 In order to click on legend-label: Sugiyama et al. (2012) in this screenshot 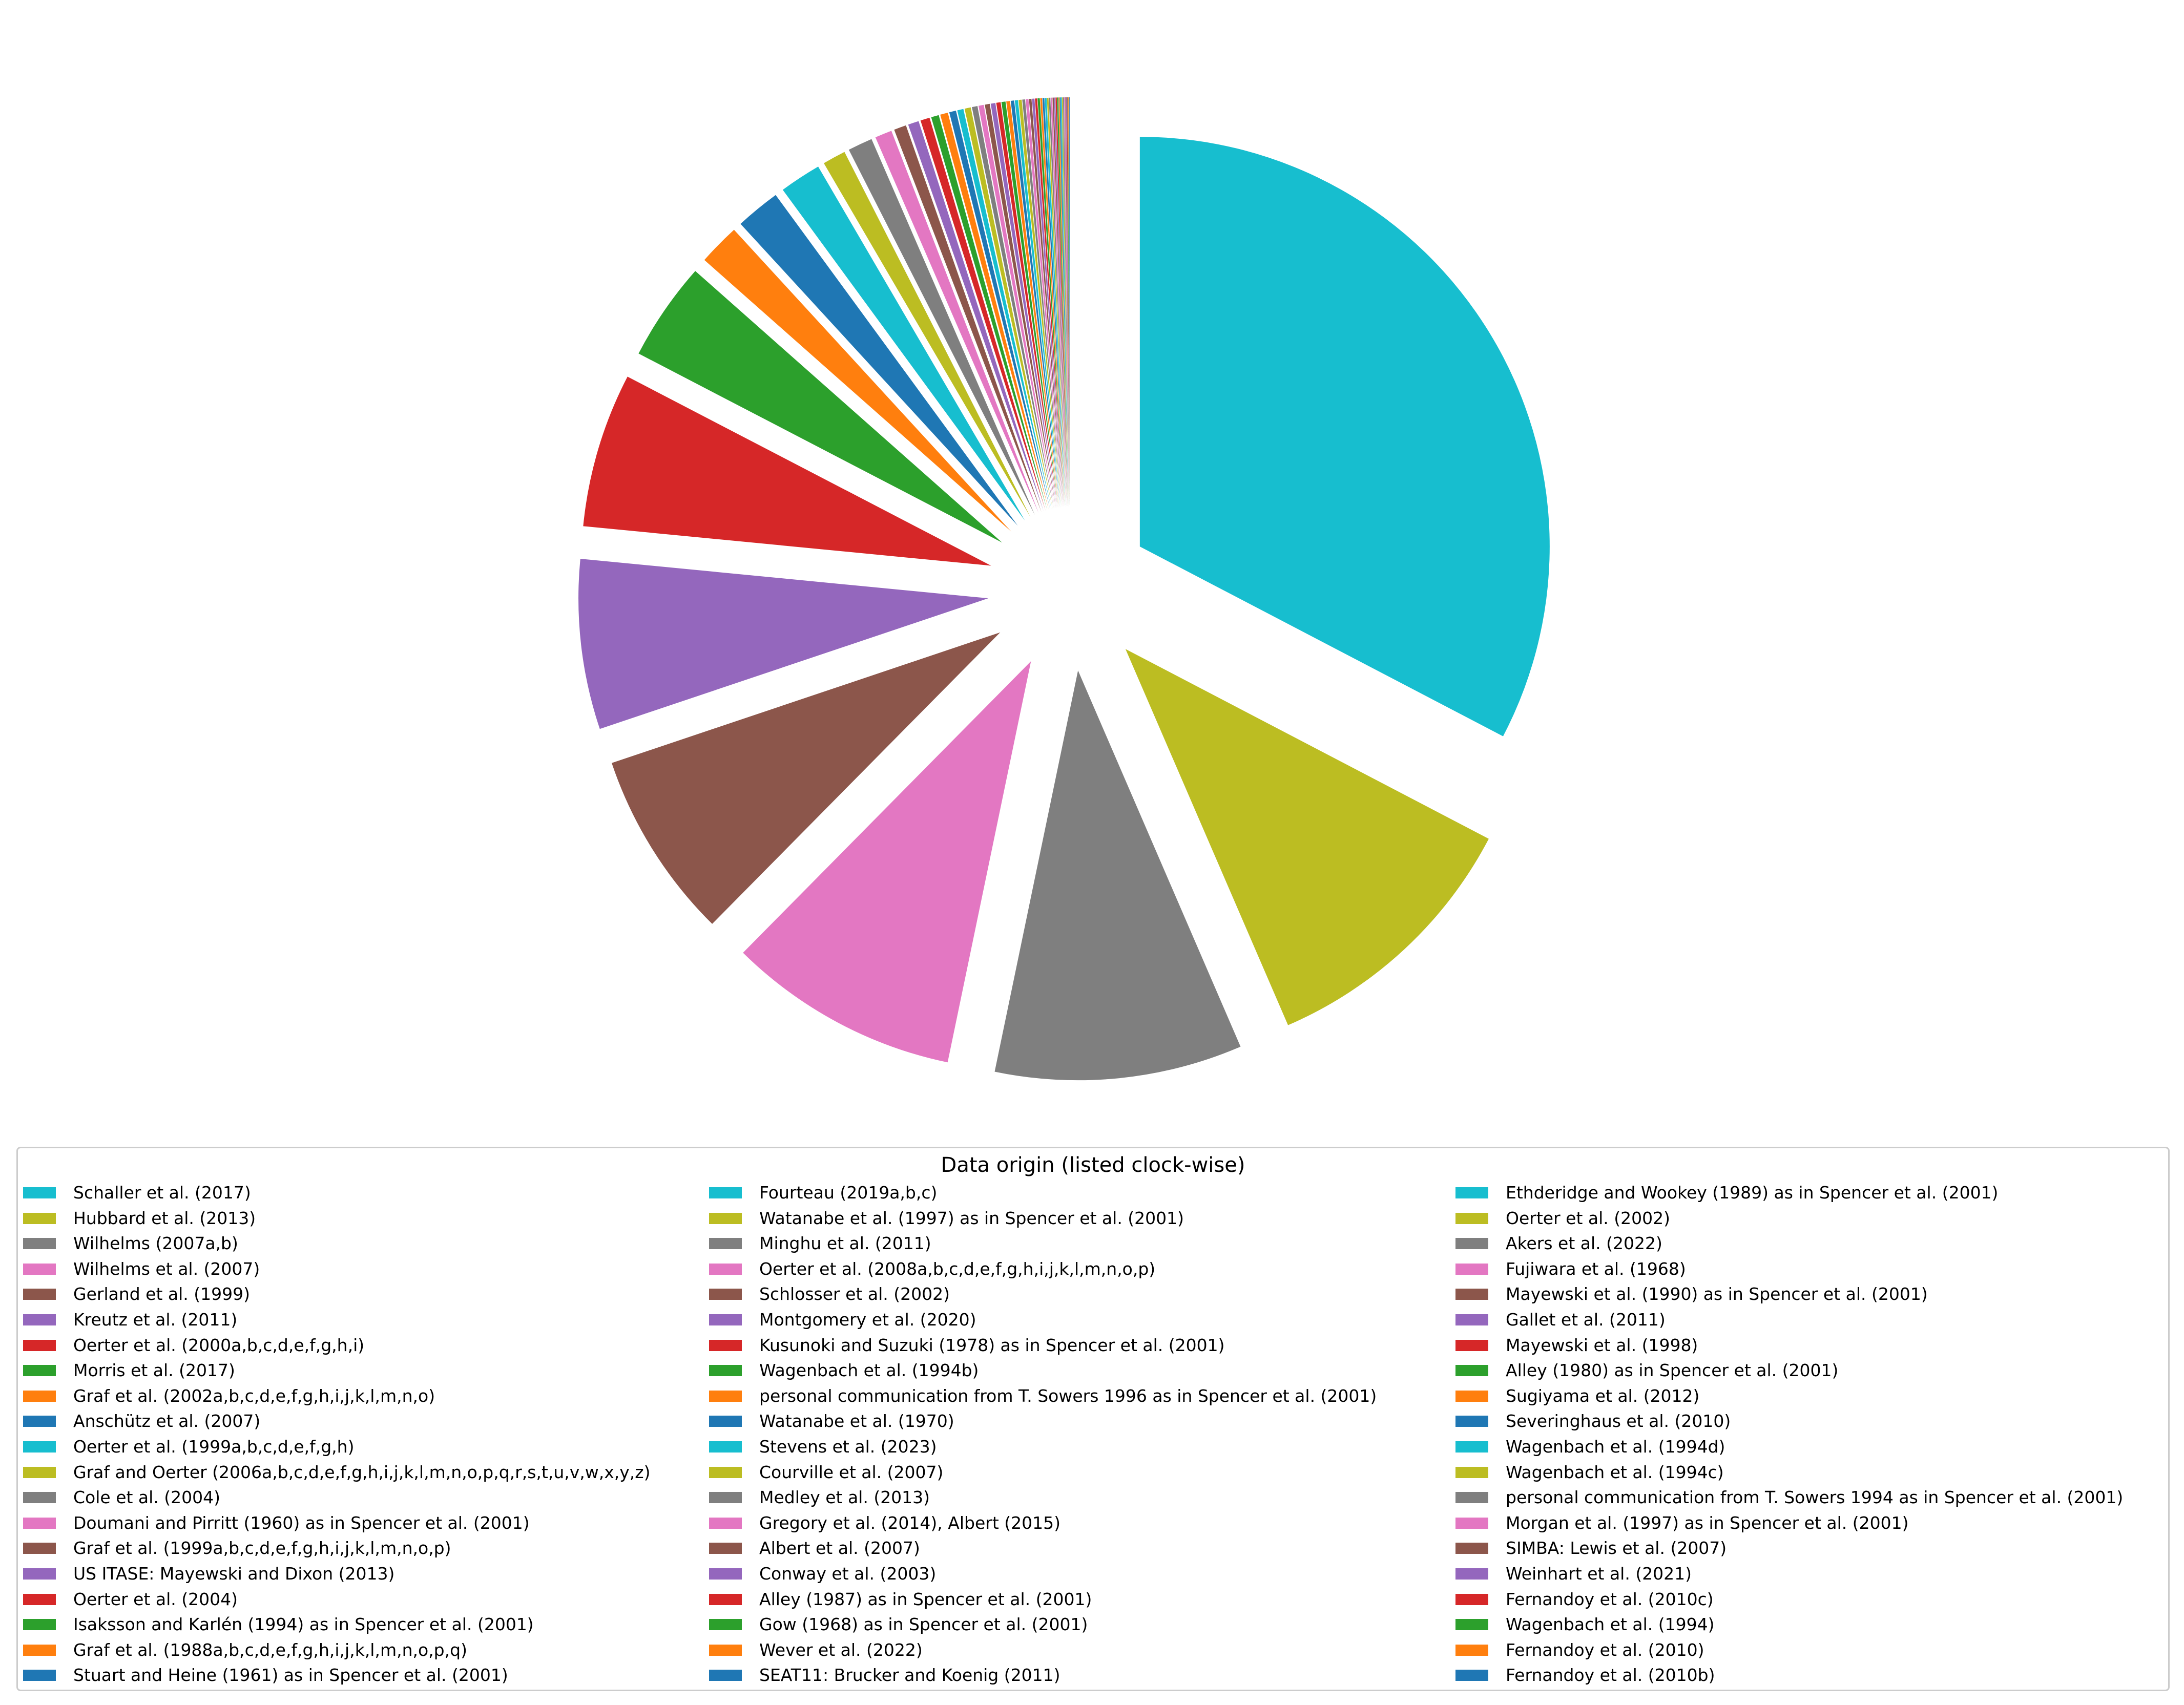, I will do `click(1603, 1395)`.